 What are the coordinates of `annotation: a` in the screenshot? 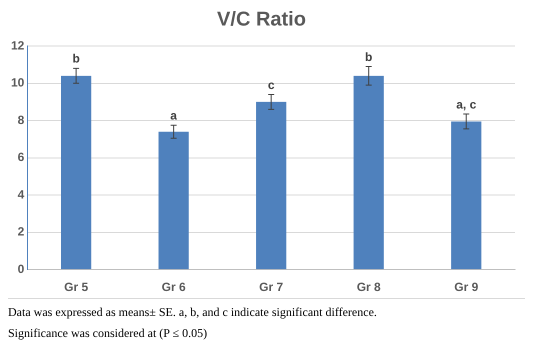 It's located at (174, 115).